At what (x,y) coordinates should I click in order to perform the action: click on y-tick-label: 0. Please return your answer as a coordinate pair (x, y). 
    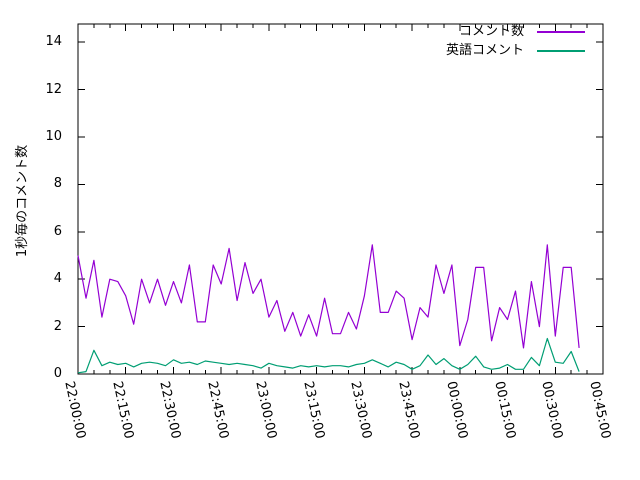
    Looking at the image, I should click on (57, 373).